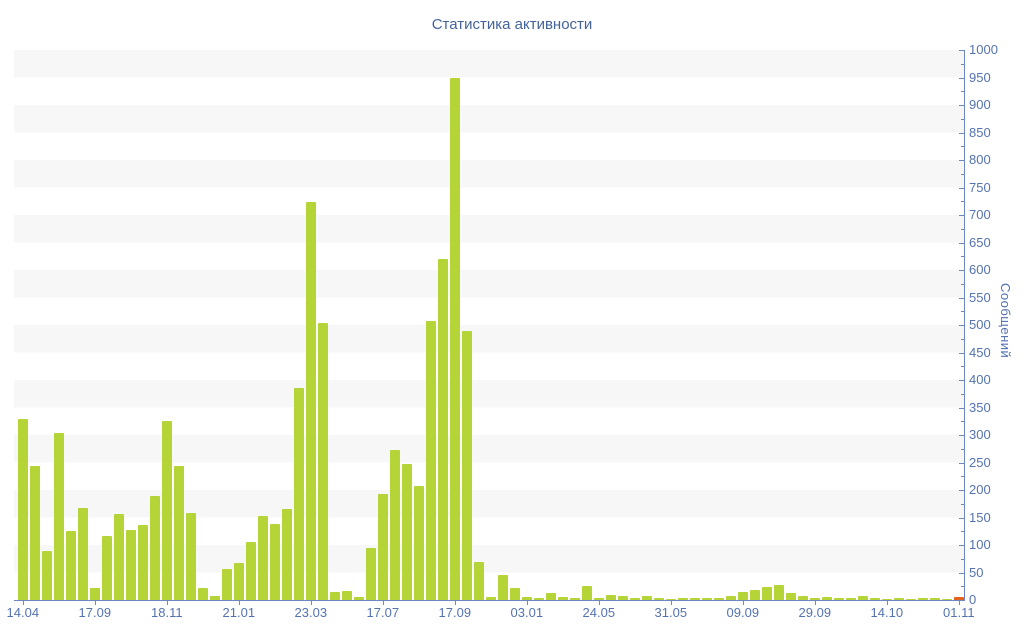 The image size is (1024, 640). I want to click on y-tick-label: 200, so click(980, 489).